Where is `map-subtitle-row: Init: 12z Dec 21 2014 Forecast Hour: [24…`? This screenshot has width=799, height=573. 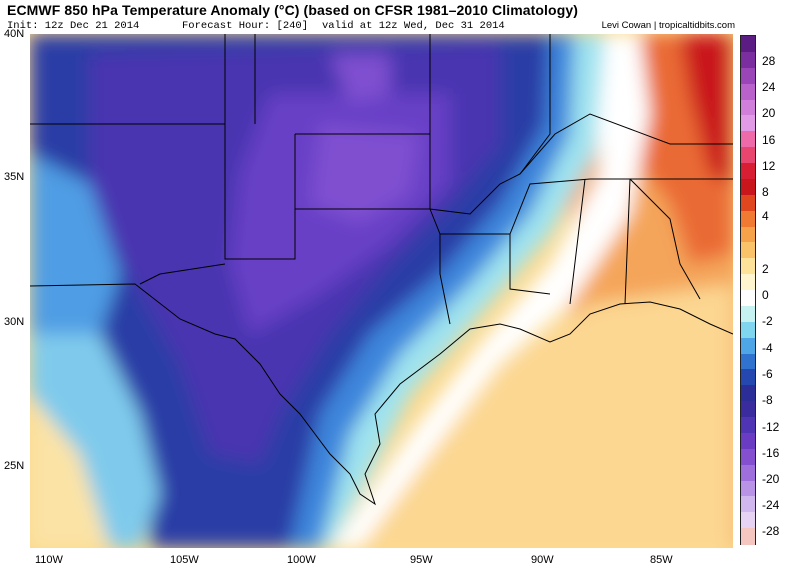
map-subtitle-row: Init: 12z Dec 21 2014 Forecast Hour: [24… is located at coordinates (371, 27).